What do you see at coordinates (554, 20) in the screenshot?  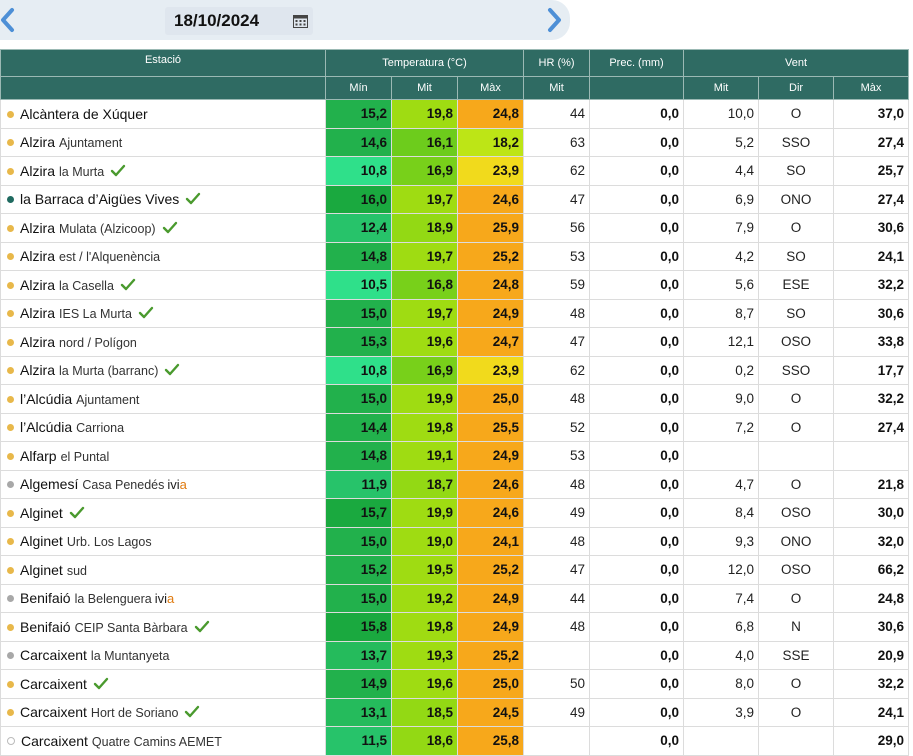 I see `chevron-right-icon` at bounding box center [554, 20].